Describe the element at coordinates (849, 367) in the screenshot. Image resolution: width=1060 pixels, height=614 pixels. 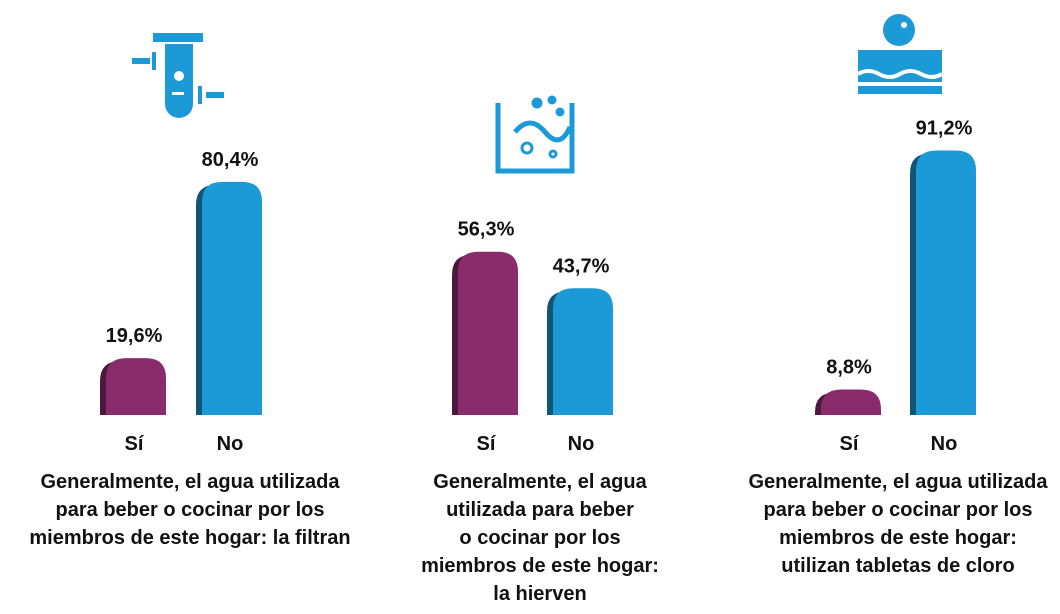
I see `value-label: 8,8%` at that location.